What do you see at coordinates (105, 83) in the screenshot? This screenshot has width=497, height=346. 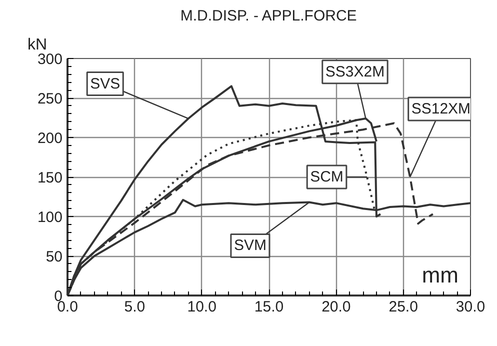 I see `text: SVS` at bounding box center [105, 83].